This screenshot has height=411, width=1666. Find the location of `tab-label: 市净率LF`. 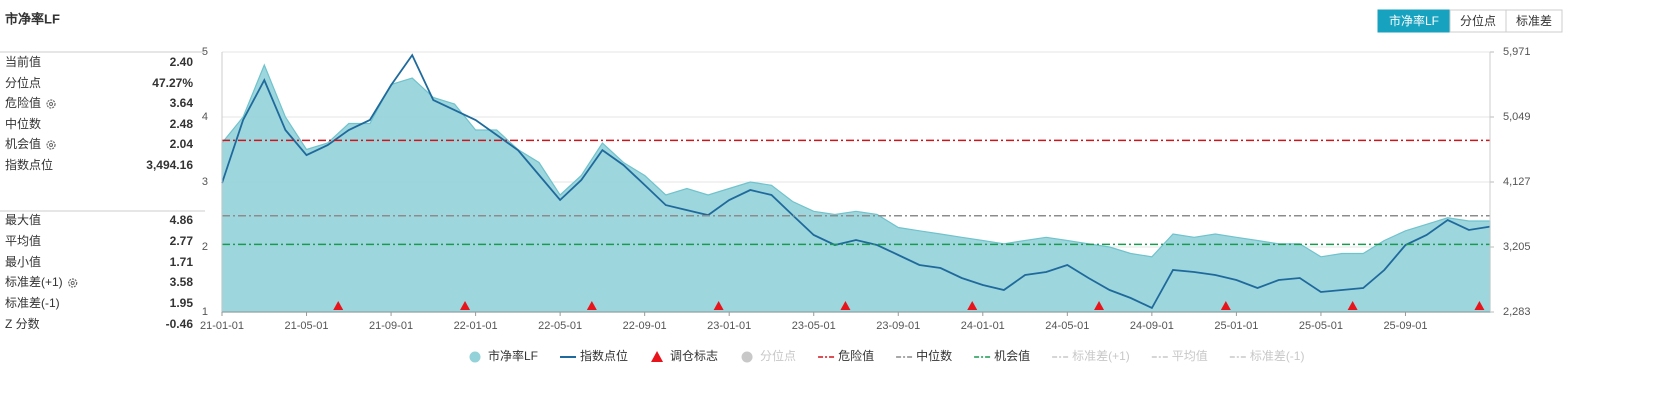

tab-label: 市净率LF is located at coordinates (1414, 20).